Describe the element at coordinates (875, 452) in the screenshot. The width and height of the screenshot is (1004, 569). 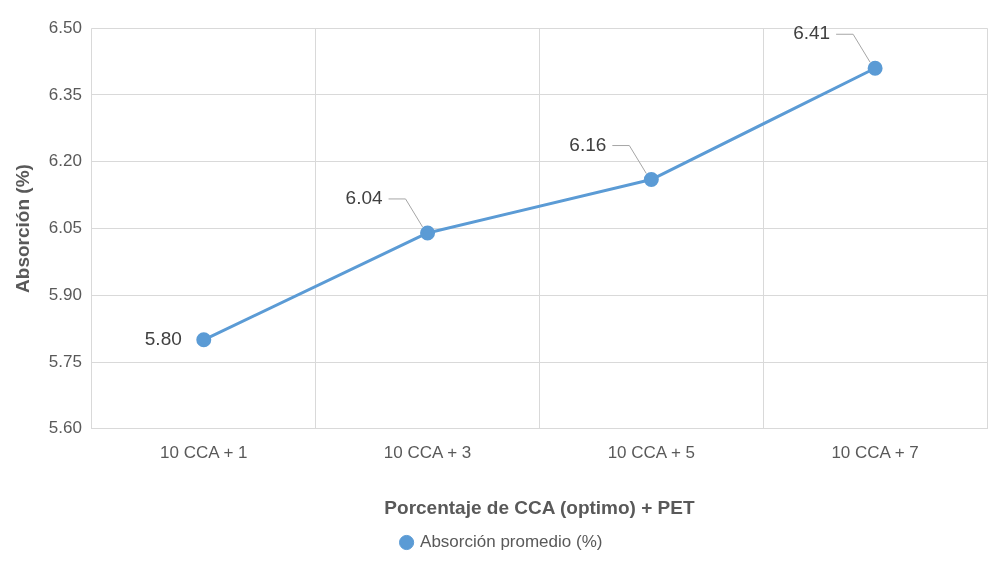
I see `x-tick-label: 10 CCA + 7` at that location.